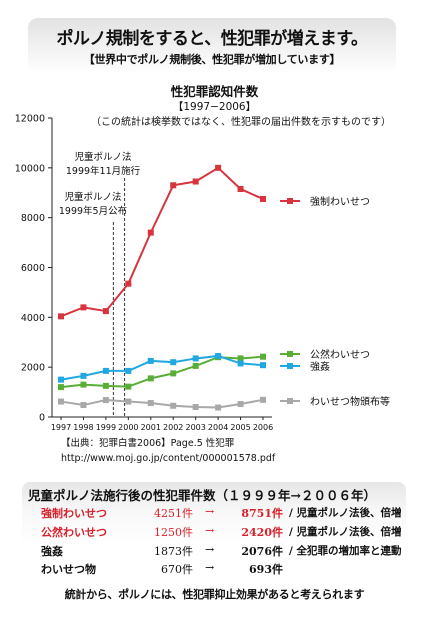 This screenshot has width=429, height=618. What do you see at coordinates (263, 427) in the screenshot?
I see `x-tick-label: 2006` at bounding box center [263, 427].